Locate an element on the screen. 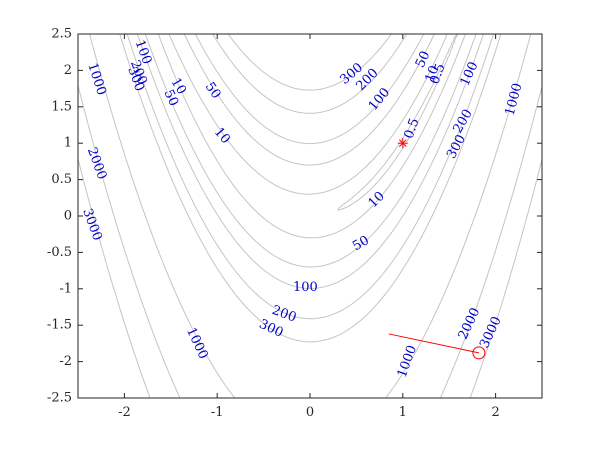  y-tick-label: -2.5 is located at coordinates (59, 398).